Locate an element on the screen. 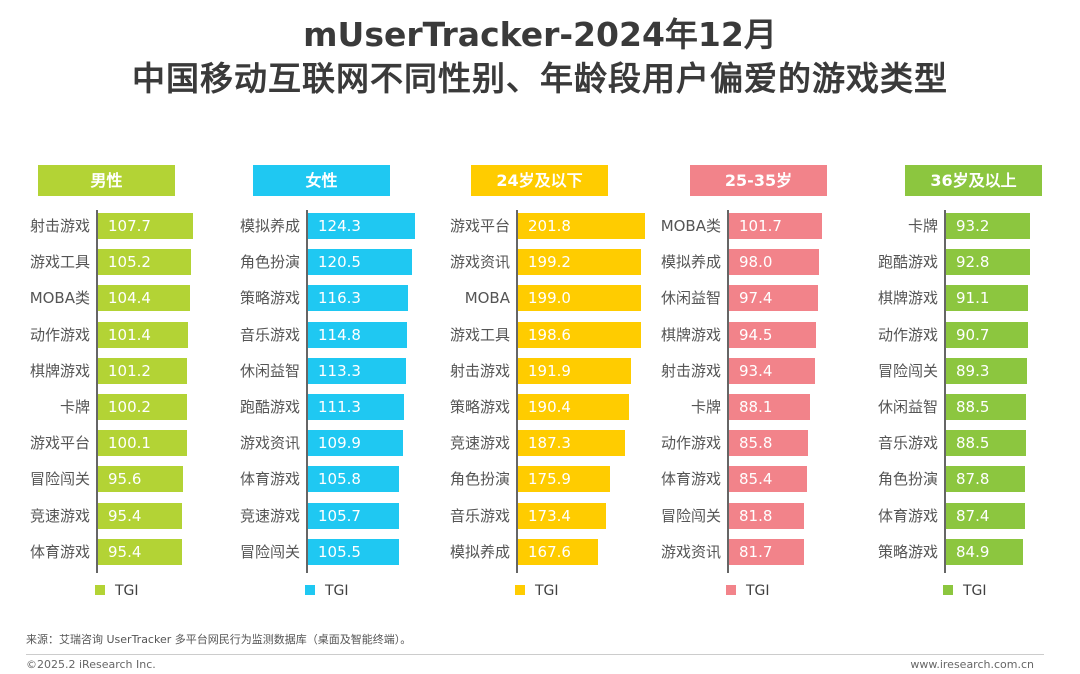 The width and height of the screenshot is (1080, 674). bar-row: 模拟养成 167.6 is located at coordinates (525, 551).